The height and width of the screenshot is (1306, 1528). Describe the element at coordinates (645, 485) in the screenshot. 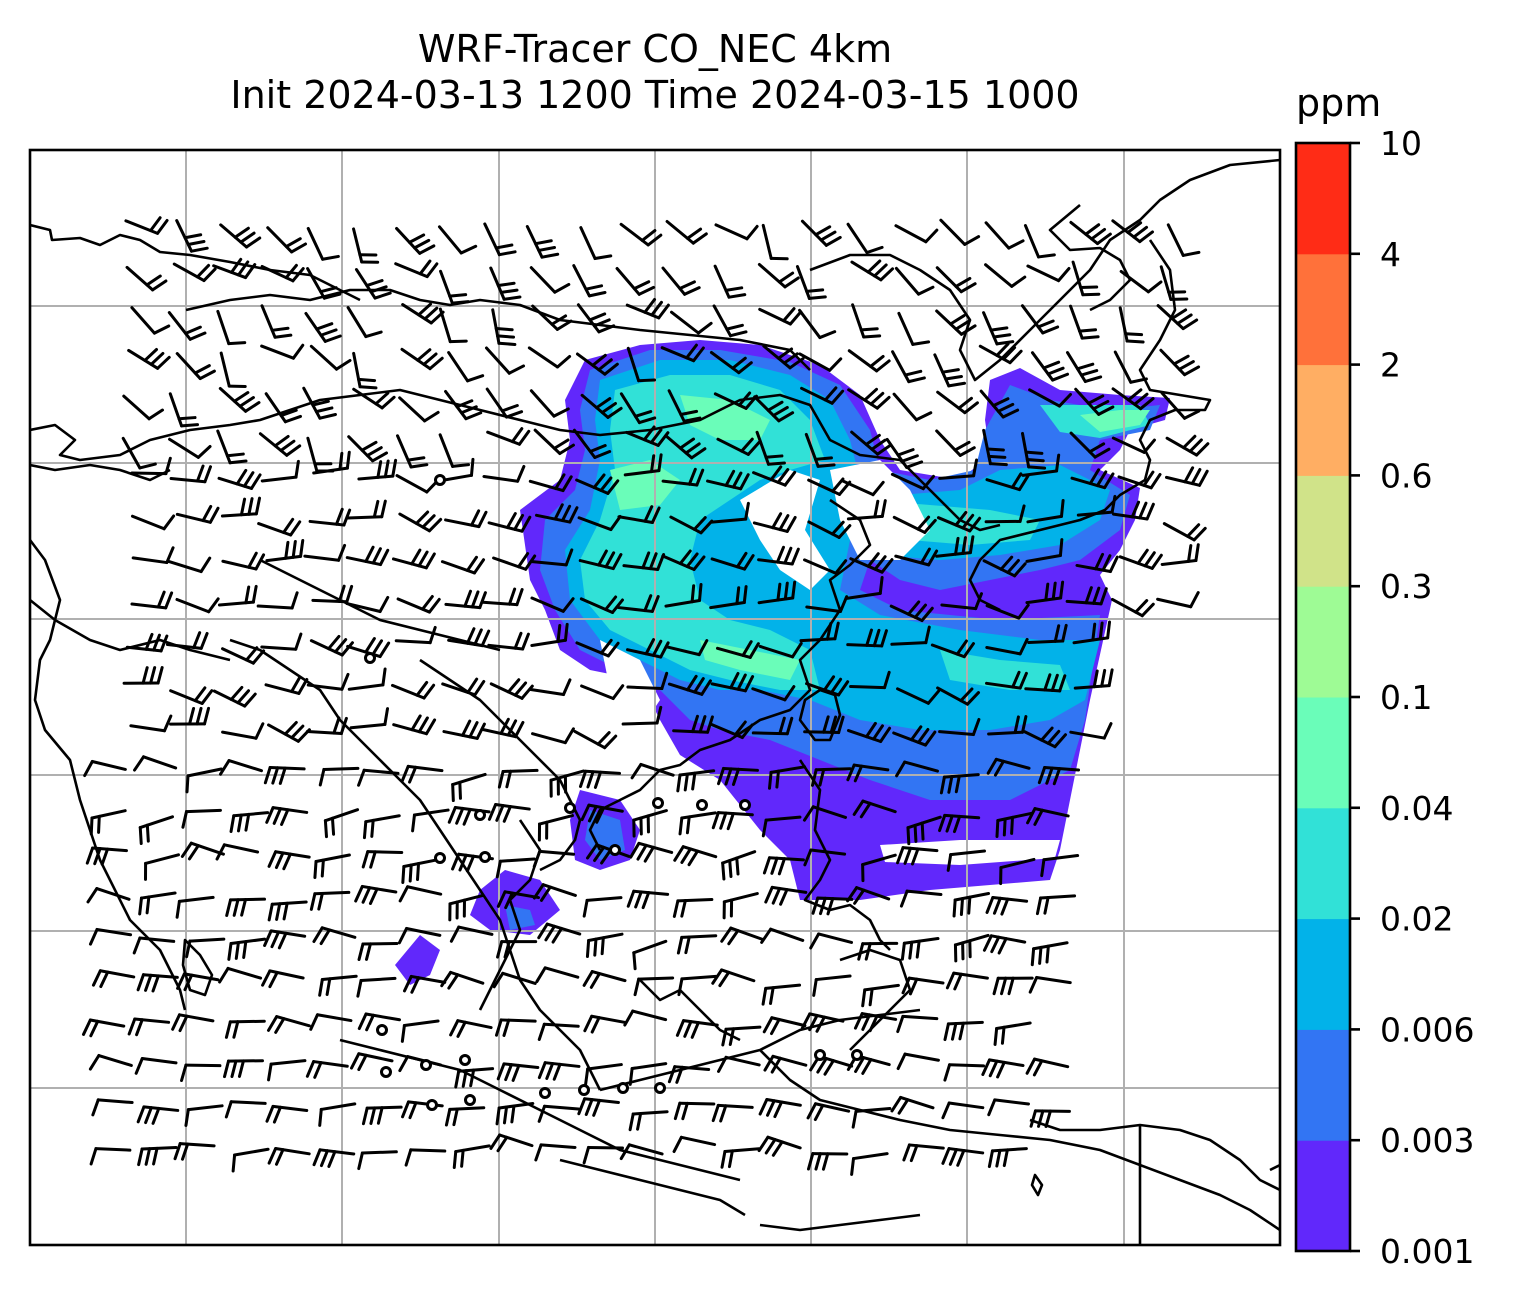

I see `tracer-level-5-b` at that location.